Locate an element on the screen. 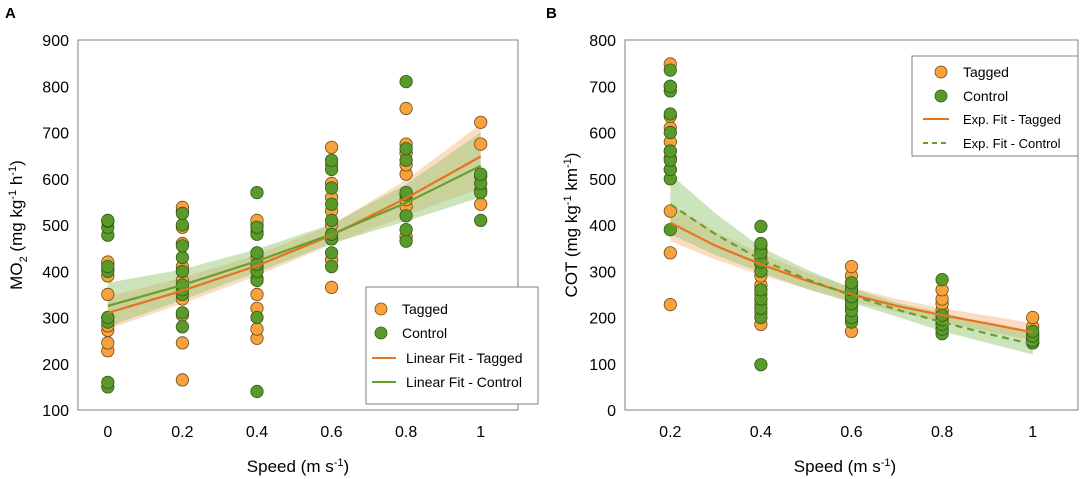 The image size is (1084, 479). panel-b-x-tick-label: 0.8 is located at coordinates (942, 432).